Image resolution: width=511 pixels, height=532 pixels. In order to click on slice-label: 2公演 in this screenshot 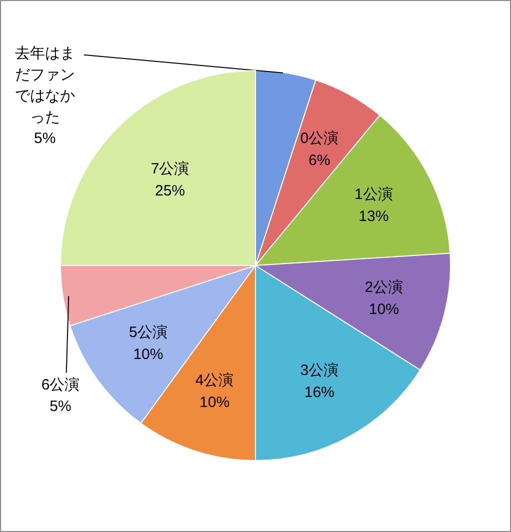, I will do `click(384, 287)`.